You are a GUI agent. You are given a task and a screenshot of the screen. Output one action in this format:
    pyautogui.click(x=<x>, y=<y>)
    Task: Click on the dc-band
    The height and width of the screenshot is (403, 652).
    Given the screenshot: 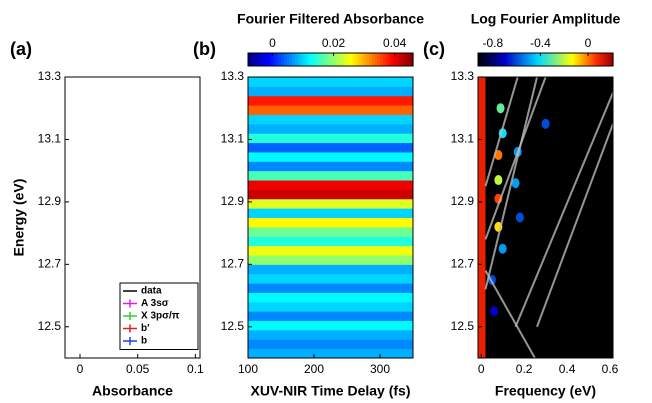 What is the action you would take?
    pyautogui.click(x=482, y=217)
    